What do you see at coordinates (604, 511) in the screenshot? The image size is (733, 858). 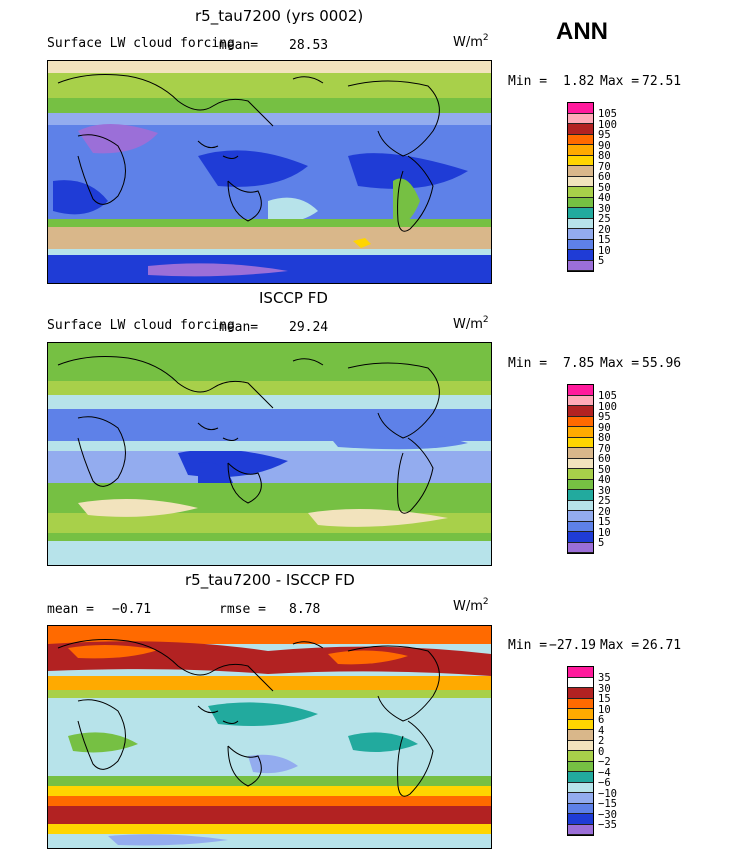 I see `colorbar-tick-label: 20` at bounding box center [604, 511].